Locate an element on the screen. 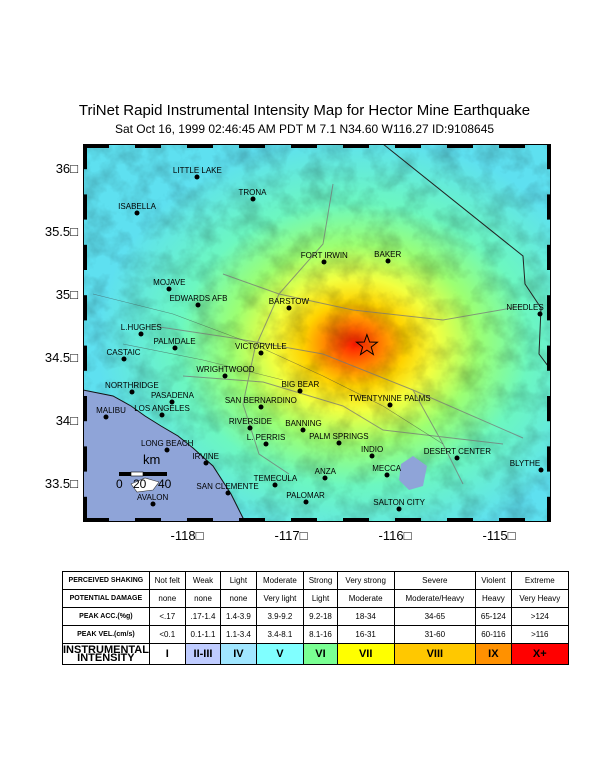 The height and width of the screenshot is (773, 609). intensity-swatch: VI is located at coordinates (320, 654).